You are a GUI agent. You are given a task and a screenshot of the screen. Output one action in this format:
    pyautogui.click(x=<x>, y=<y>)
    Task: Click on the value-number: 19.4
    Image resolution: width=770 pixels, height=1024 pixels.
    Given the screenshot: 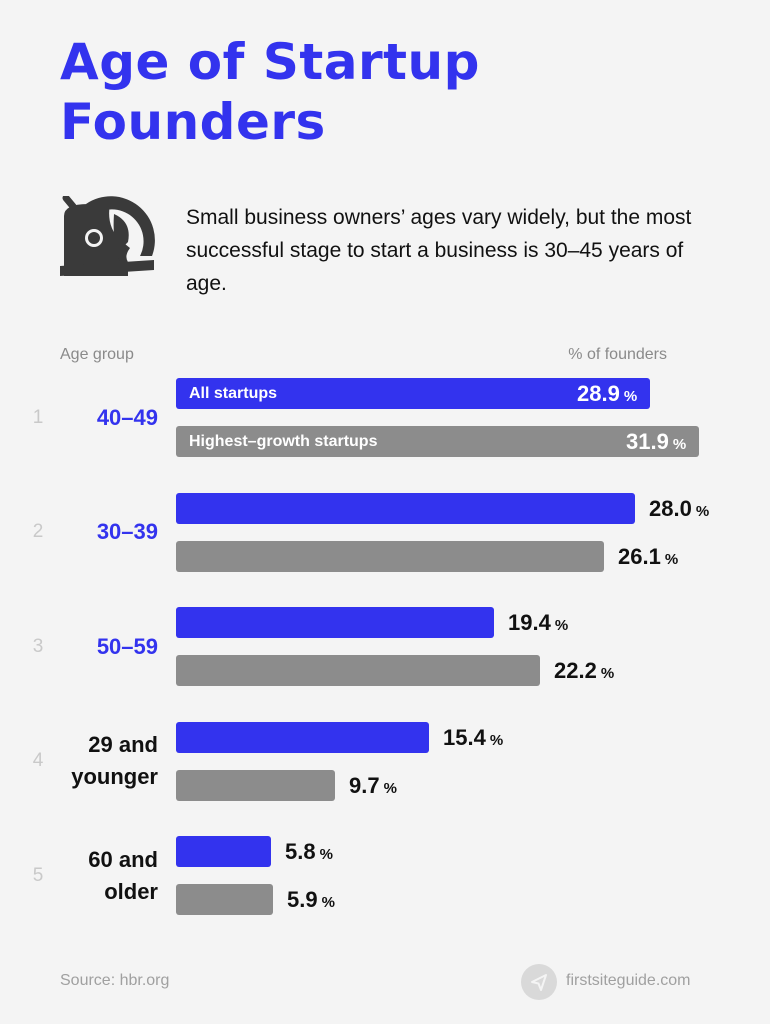 What is the action you would take?
    pyautogui.click(x=529, y=622)
    